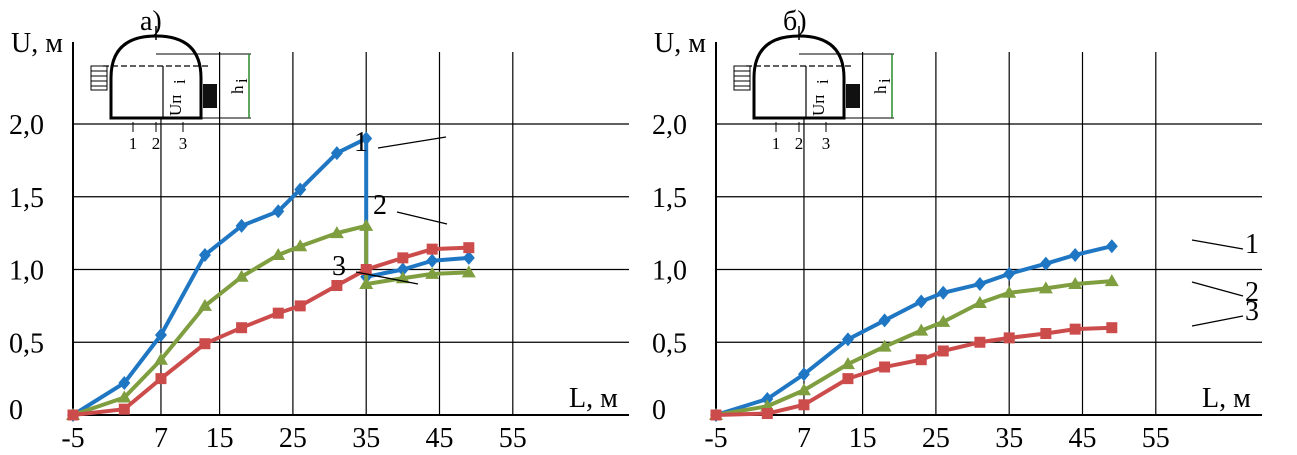 The height and width of the screenshot is (455, 1297). Describe the element at coordinates (220, 438) in the screenshot. I see `x-tick-label: 15` at that location.